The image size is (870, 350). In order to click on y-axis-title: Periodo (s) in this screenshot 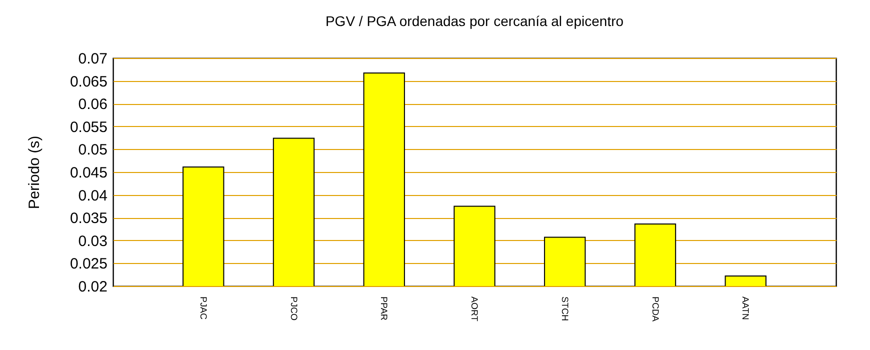, I will do `click(34, 173)`.